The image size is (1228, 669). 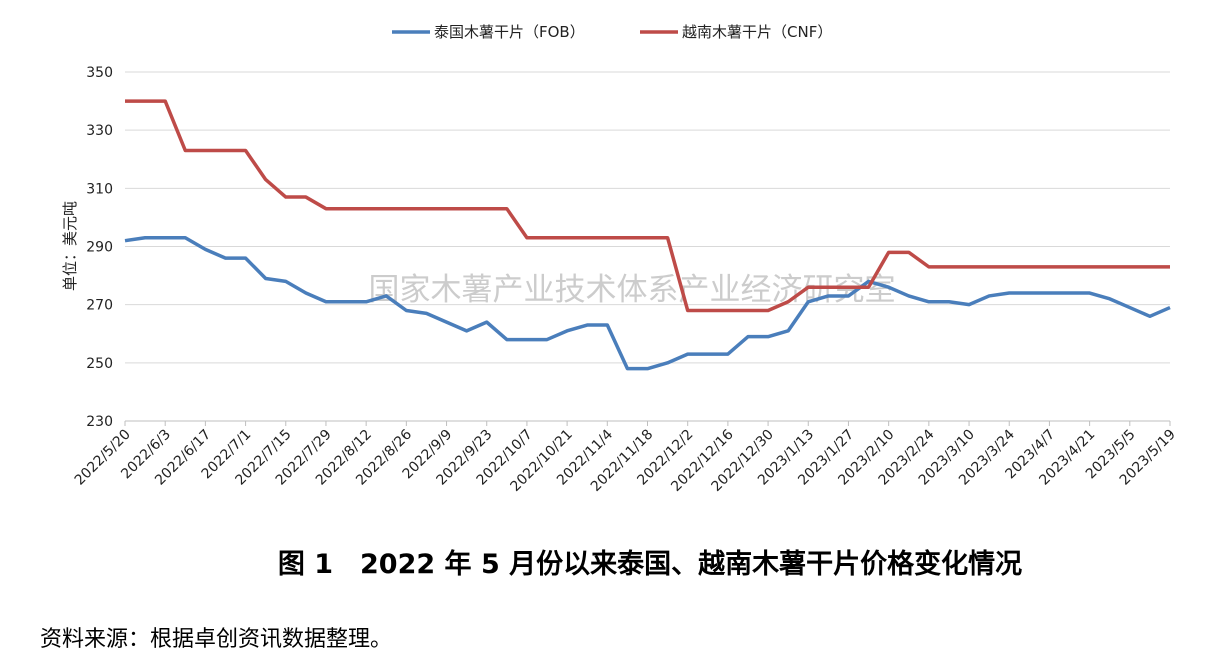 What do you see at coordinates (99, 189) in the screenshot?
I see `y-tick-label: 310` at bounding box center [99, 189].